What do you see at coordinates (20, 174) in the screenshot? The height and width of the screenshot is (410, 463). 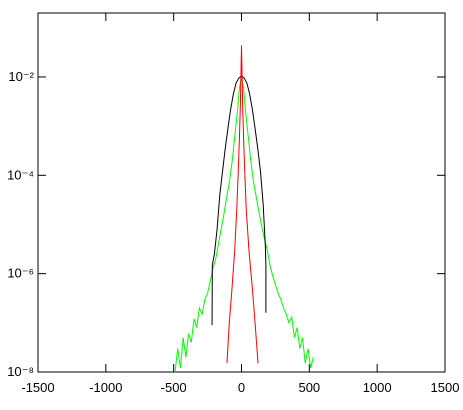 I see `y-tick-label: 10⁻⁴` at bounding box center [20, 174].